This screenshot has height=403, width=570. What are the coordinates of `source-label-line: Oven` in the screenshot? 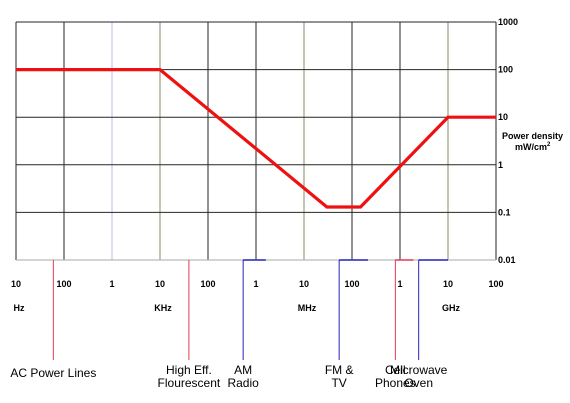 It's located at (418, 383).